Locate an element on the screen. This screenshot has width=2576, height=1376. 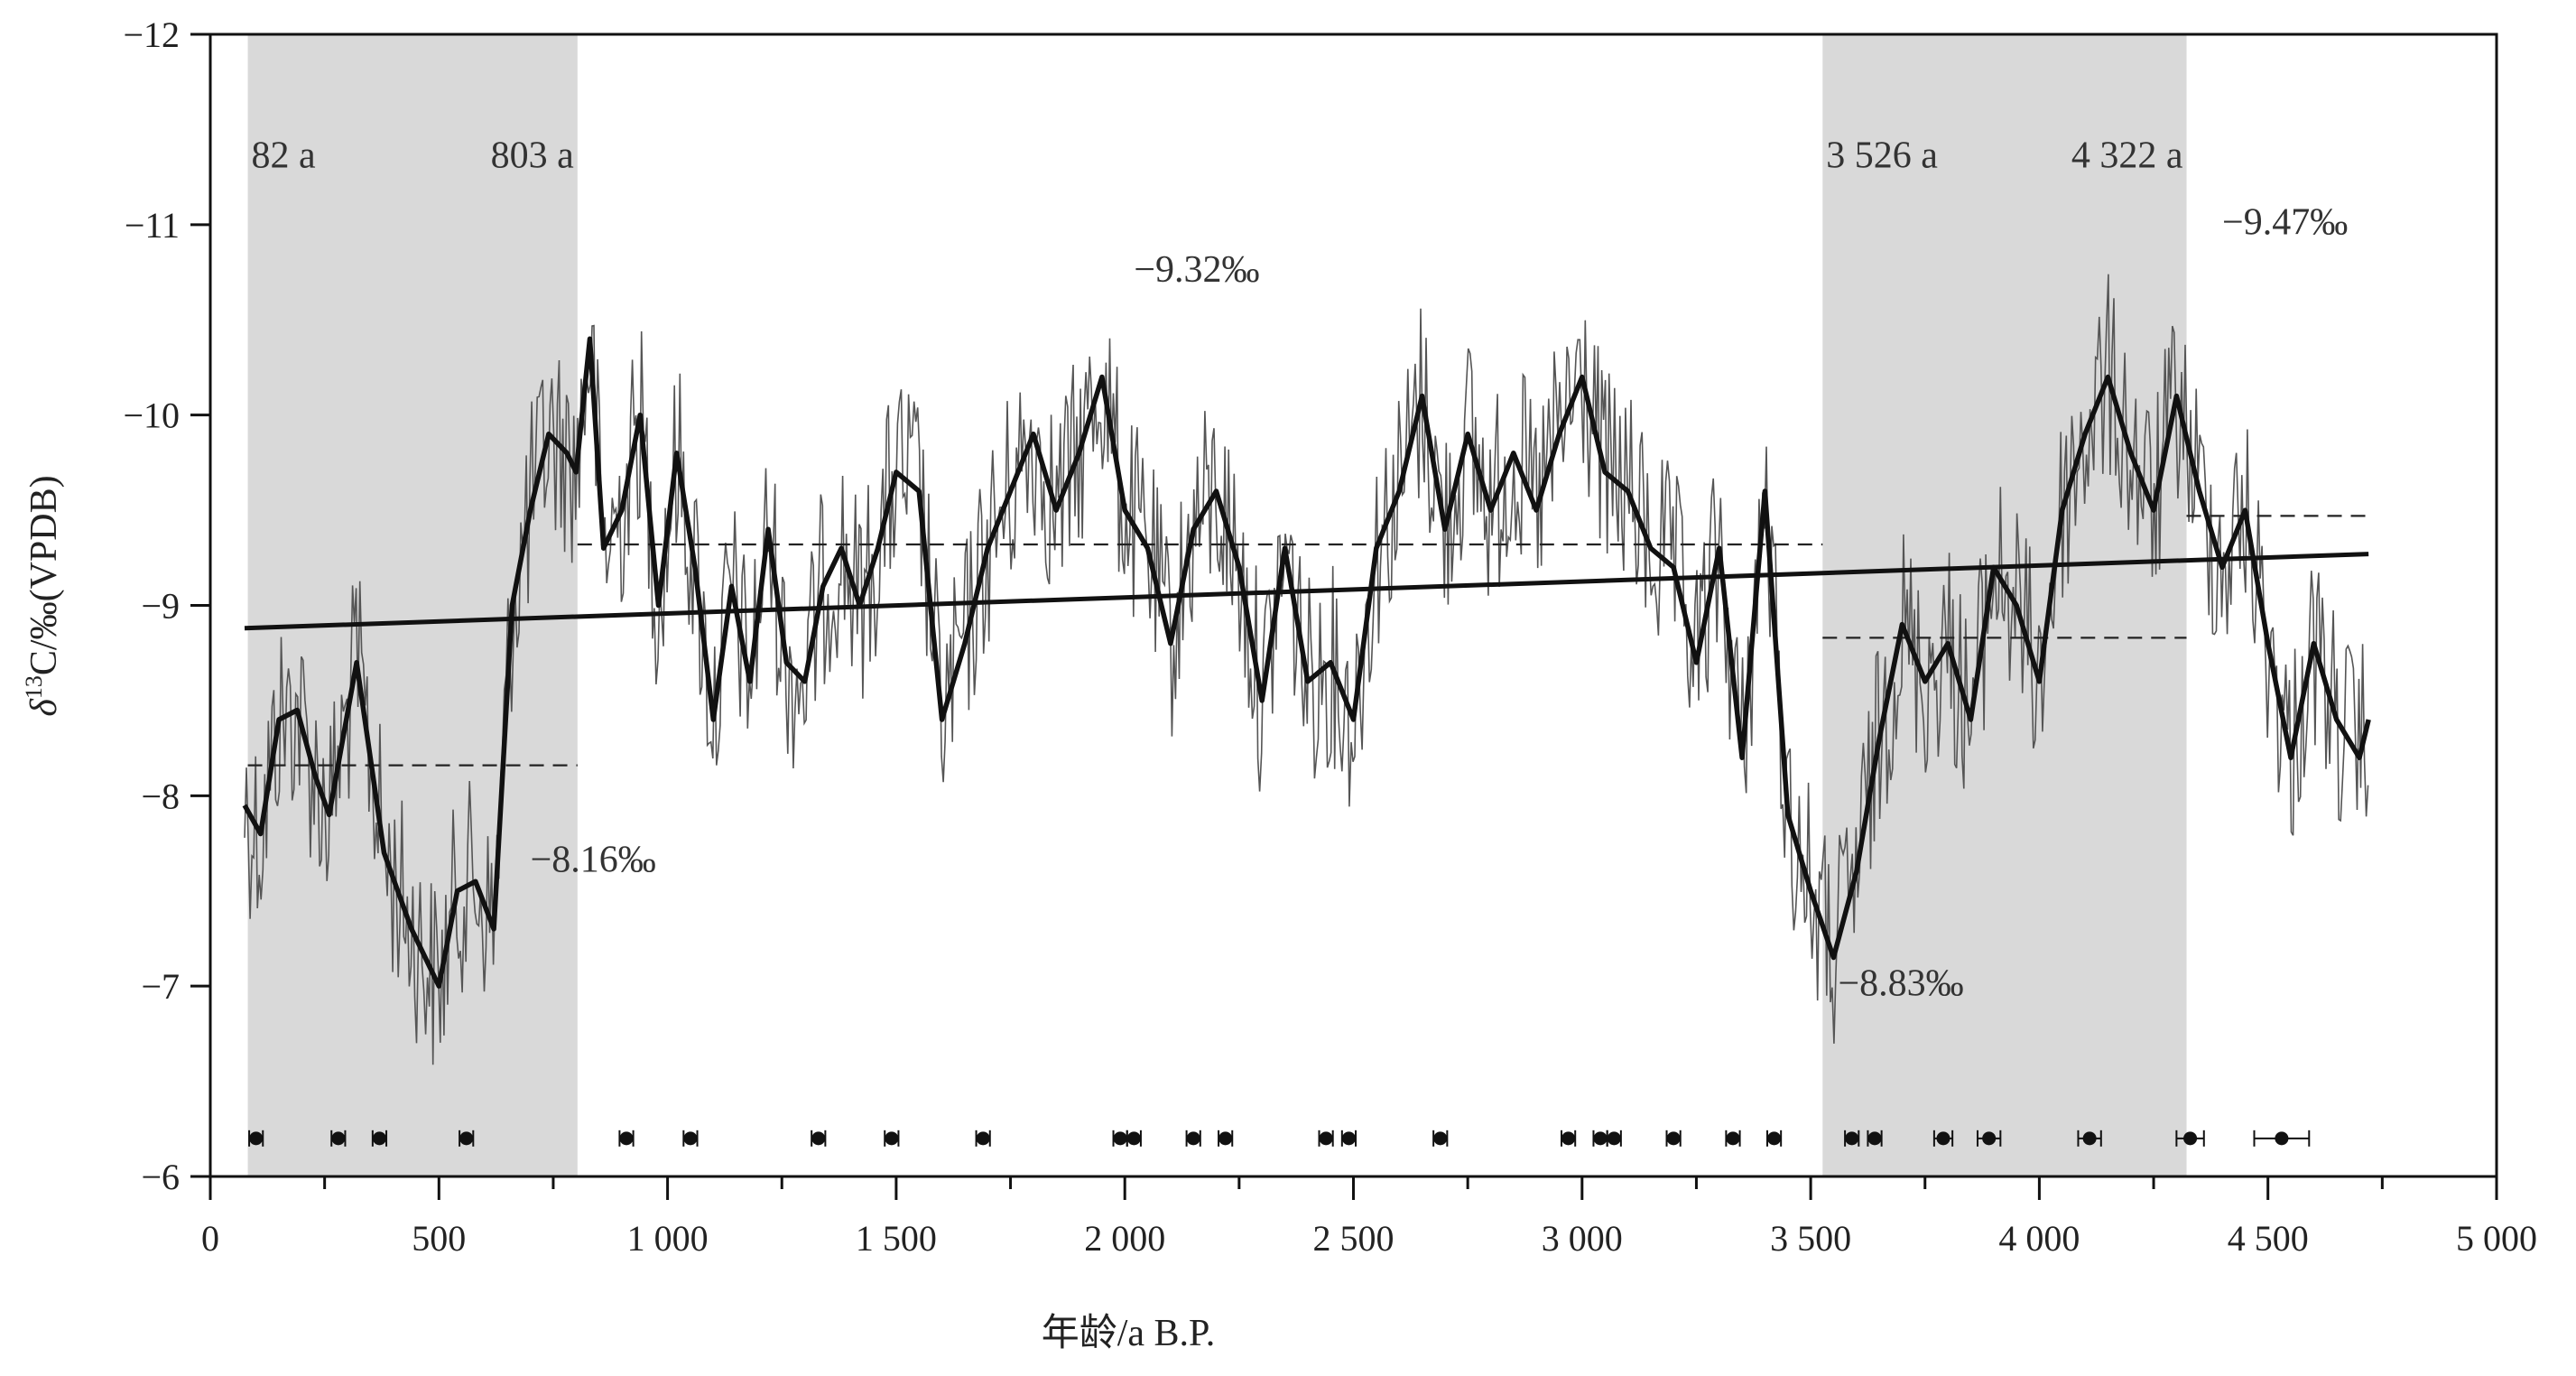
interval-label-0: 82 a is located at coordinates (284, 156).